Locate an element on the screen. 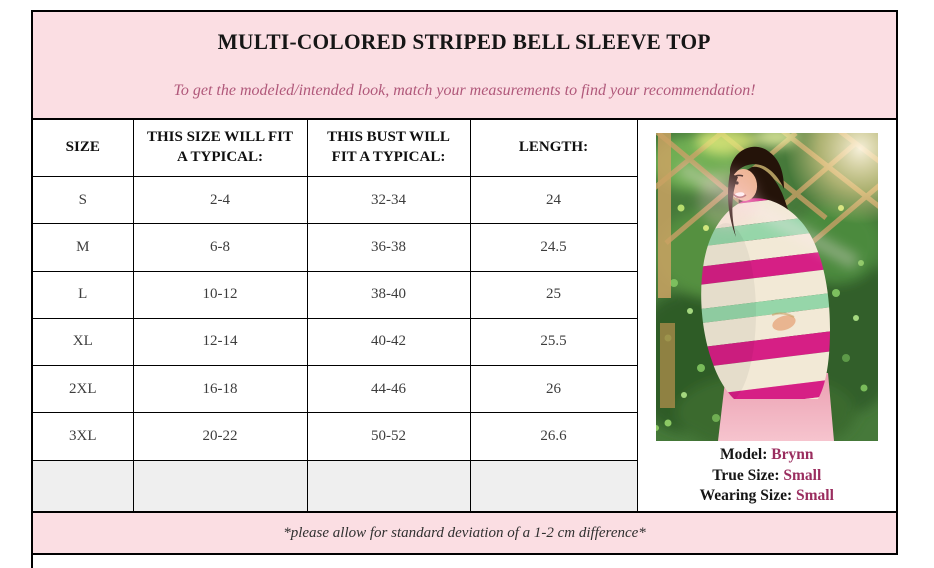 This screenshot has width=934, height=568. model-label: Model: is located at coordinates (744, 454).